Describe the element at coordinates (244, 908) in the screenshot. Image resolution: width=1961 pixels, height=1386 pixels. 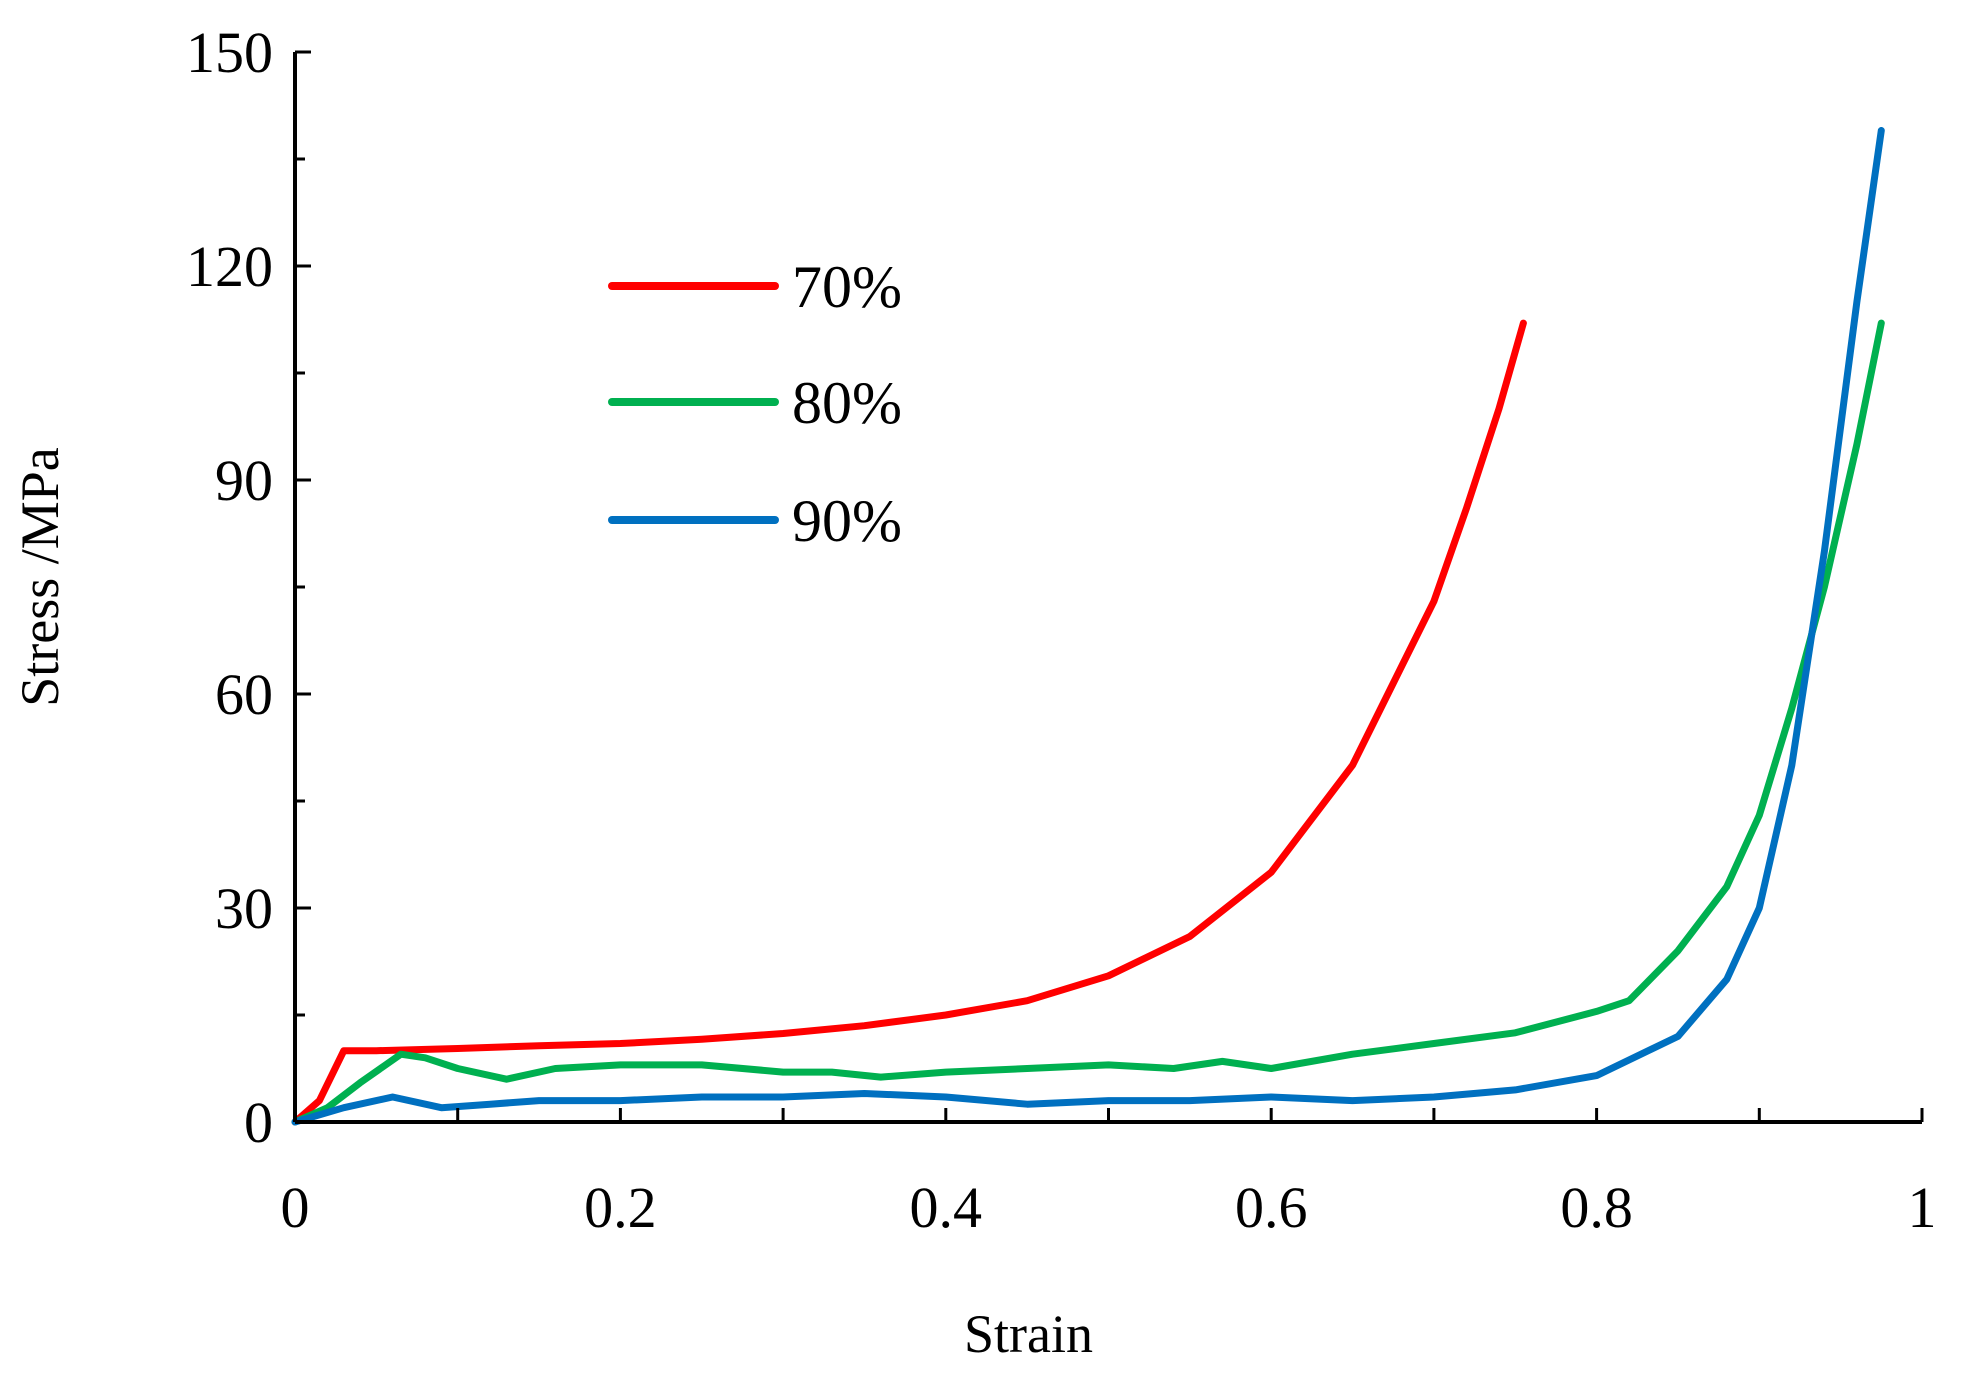
I see `y-tick-label: 30` at that location.